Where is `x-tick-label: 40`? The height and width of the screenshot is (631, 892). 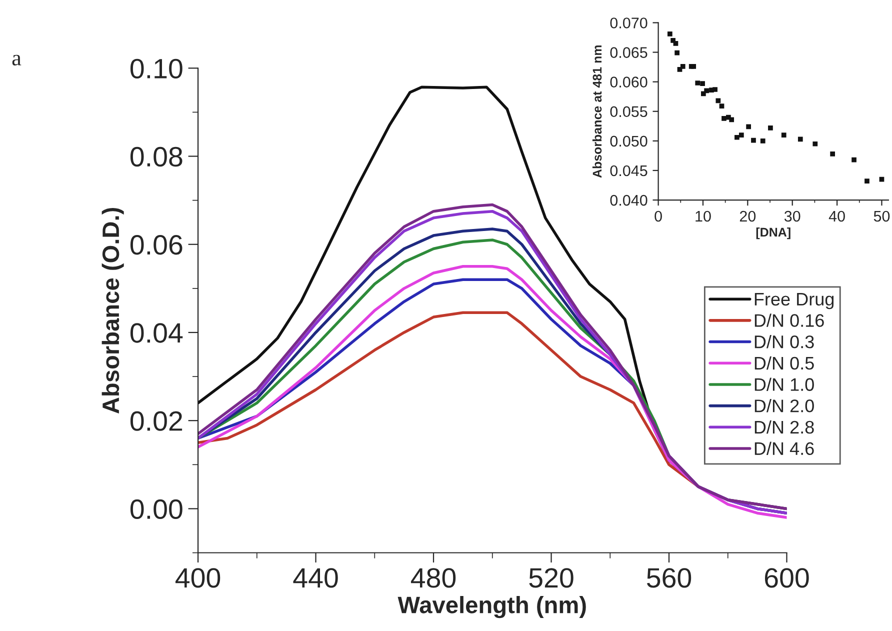
x-tick-label: 40 is located at coordinates (836, 216).